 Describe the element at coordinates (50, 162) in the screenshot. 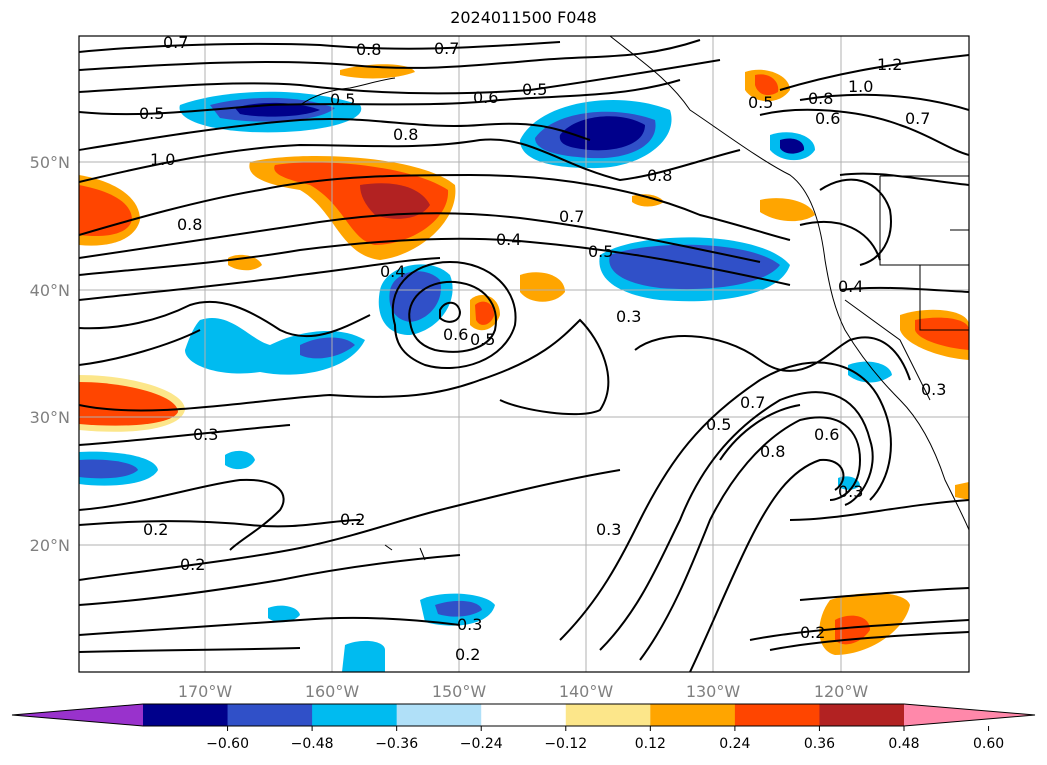

I see `lat-label: 50°N` at that location.